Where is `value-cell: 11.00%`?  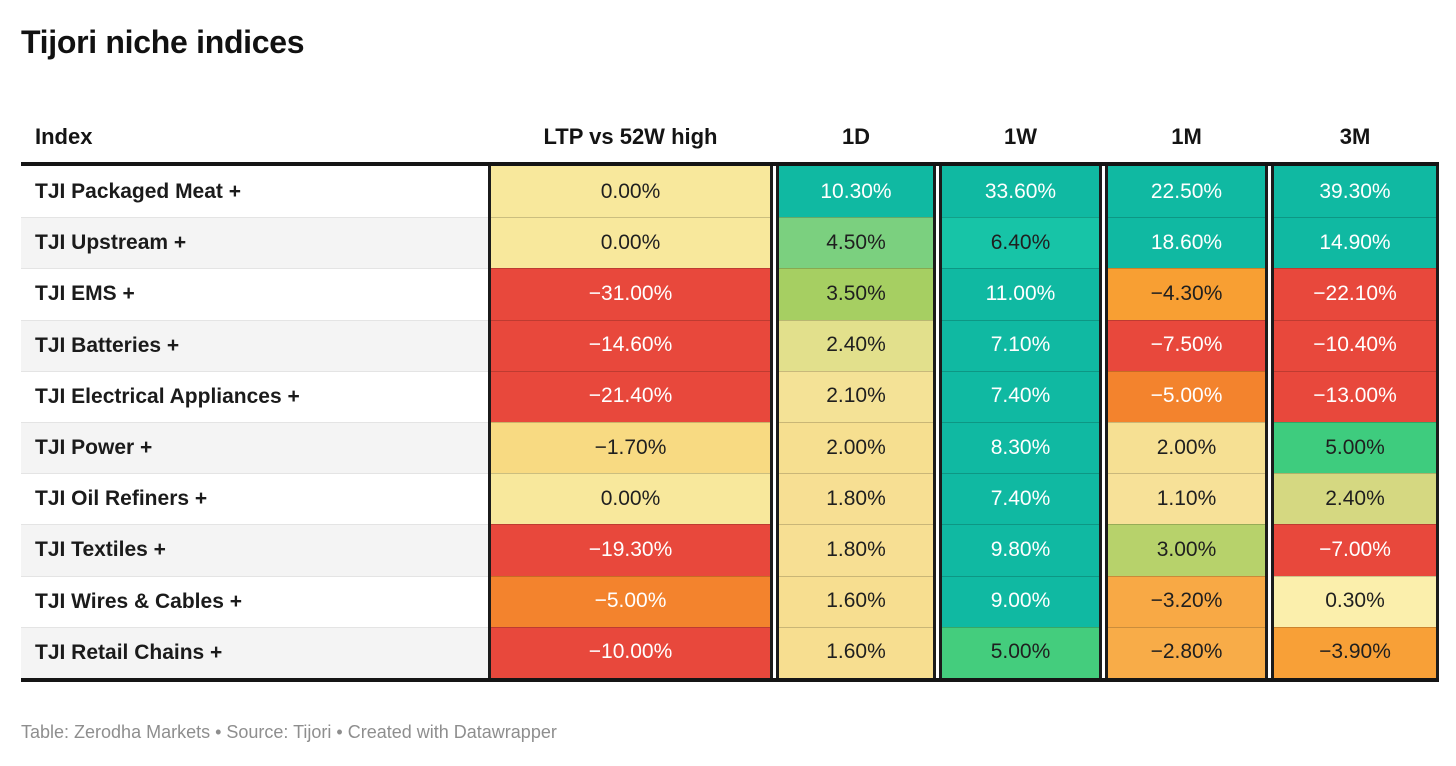
value-cell: 11.00% is located at coordinates (1020, 294).